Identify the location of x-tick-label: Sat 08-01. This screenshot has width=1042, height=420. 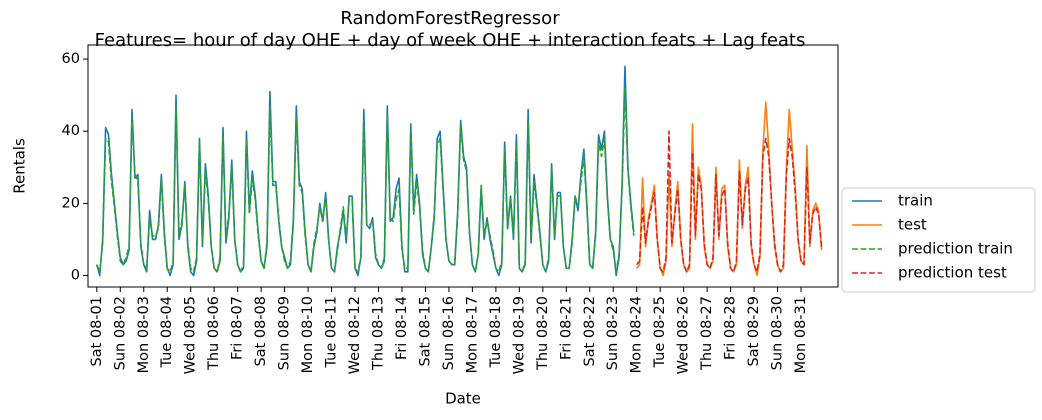
(97, 331).